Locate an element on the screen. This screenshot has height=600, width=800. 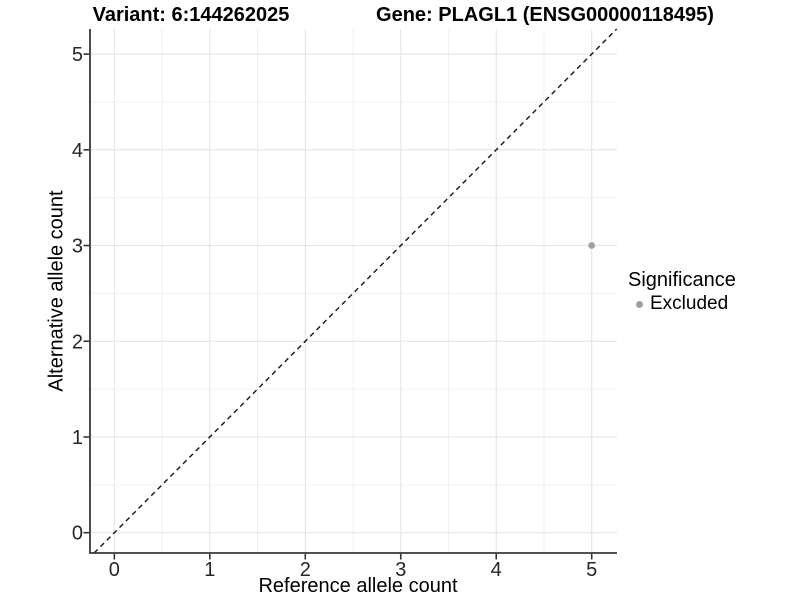
legend-item-excluded: Excluded is located at coordinates (682, 304).